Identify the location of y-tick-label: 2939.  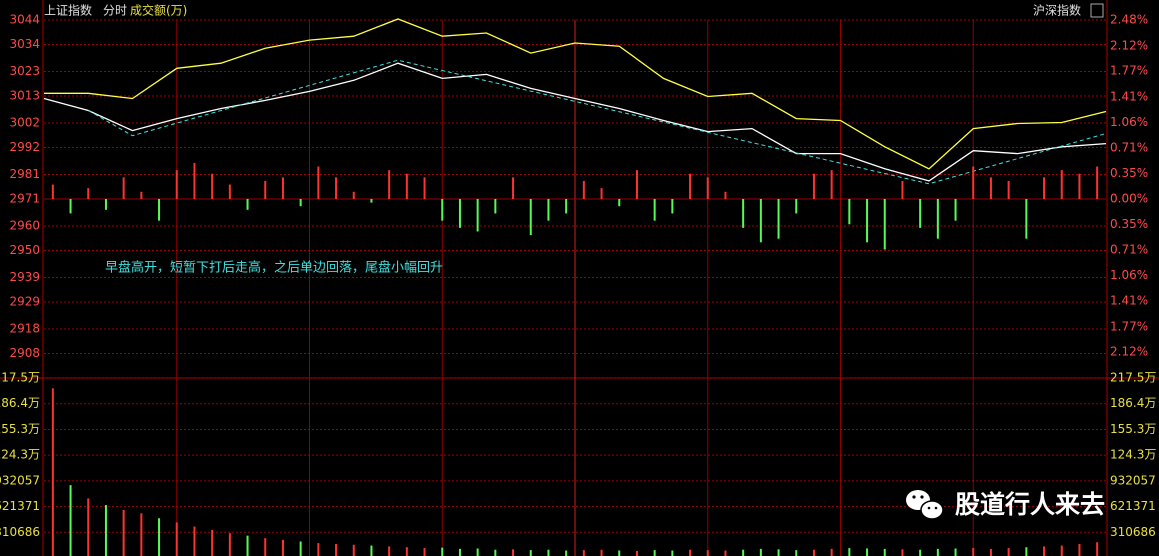
(24, 277).